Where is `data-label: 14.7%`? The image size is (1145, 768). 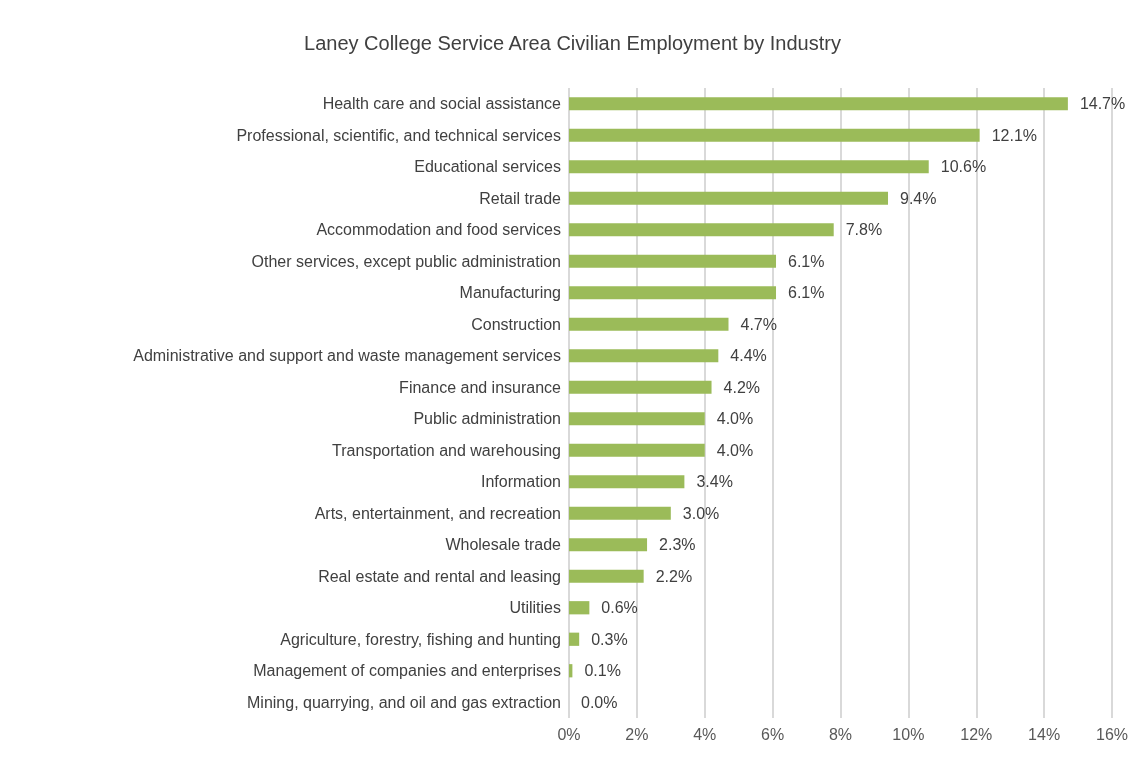
data-label: 14.7% is located at coordinates (1102, 104).